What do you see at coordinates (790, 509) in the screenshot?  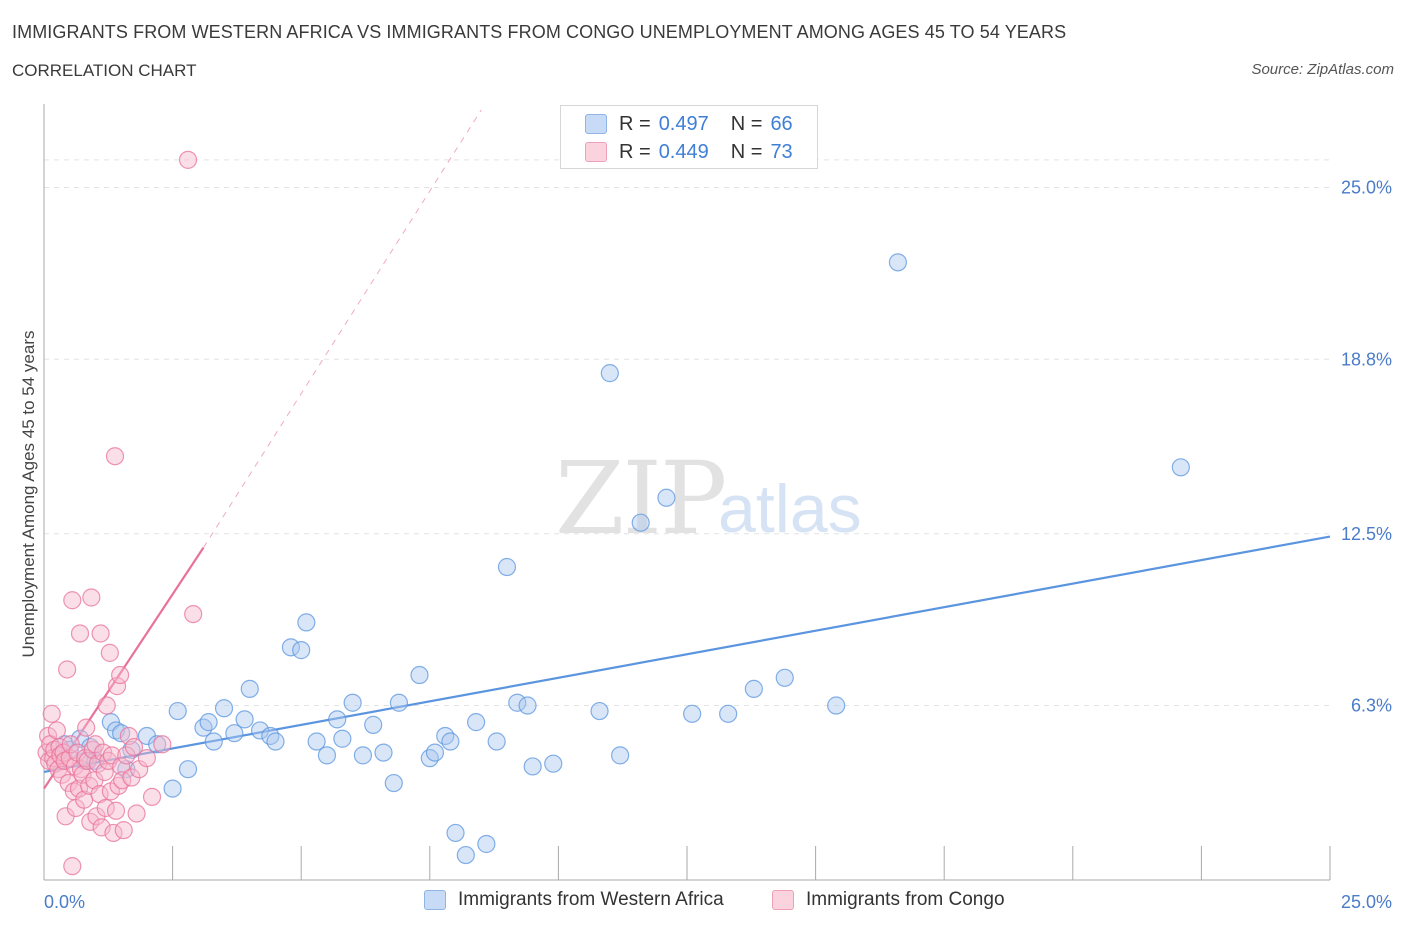 I see `watermark-atlas: atlas` at bounding box center [790, 509].